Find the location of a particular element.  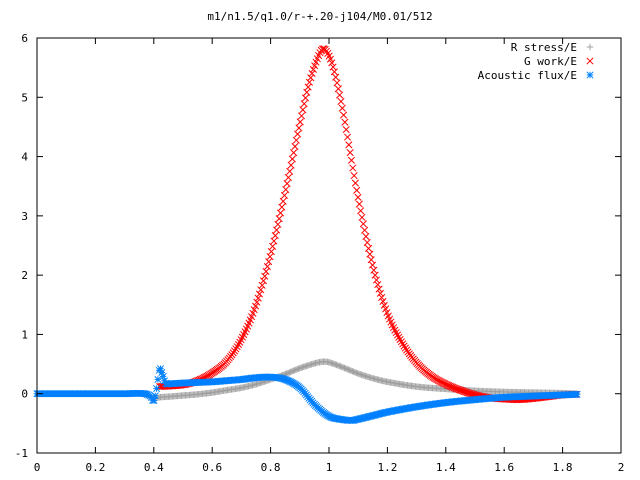

x-tick-label: 1.8 is located at coordinates (563, 467).